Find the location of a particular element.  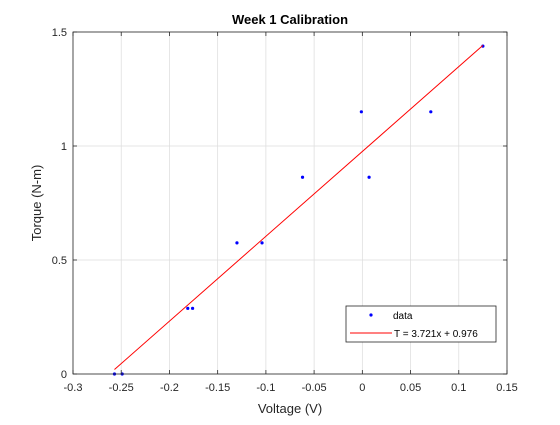

legend-data-label: data is located at coordinates (403, 316).